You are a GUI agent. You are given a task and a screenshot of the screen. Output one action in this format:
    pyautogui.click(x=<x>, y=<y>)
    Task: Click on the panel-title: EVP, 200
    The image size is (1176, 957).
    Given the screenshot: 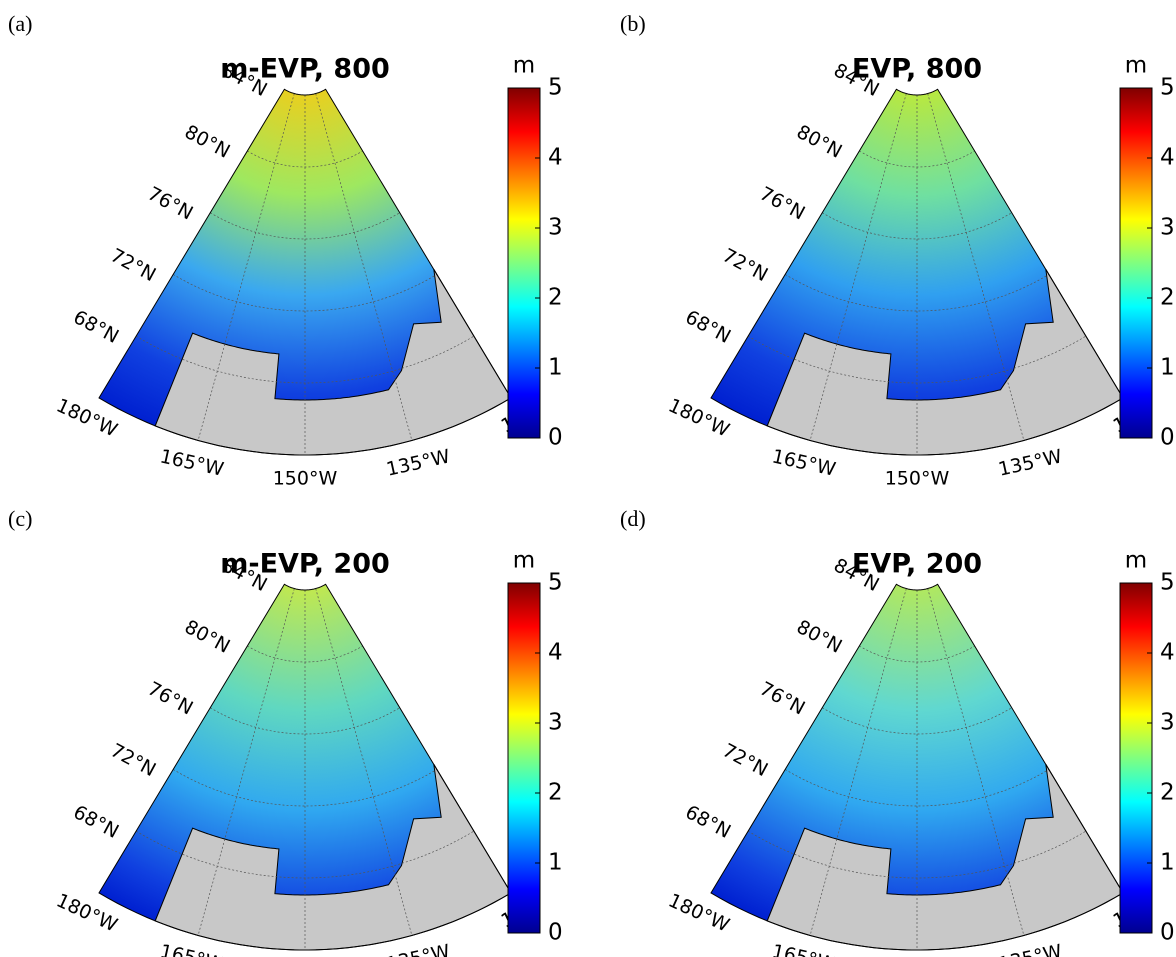 What is the action you would take?
    pyautogui.click(x=917, y=564)
    